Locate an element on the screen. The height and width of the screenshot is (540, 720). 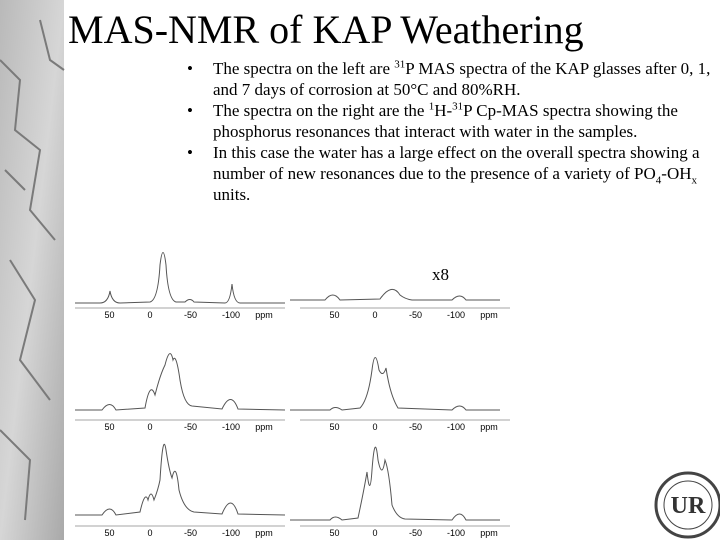
supscript: 1 is located at coordinates (431, 106).